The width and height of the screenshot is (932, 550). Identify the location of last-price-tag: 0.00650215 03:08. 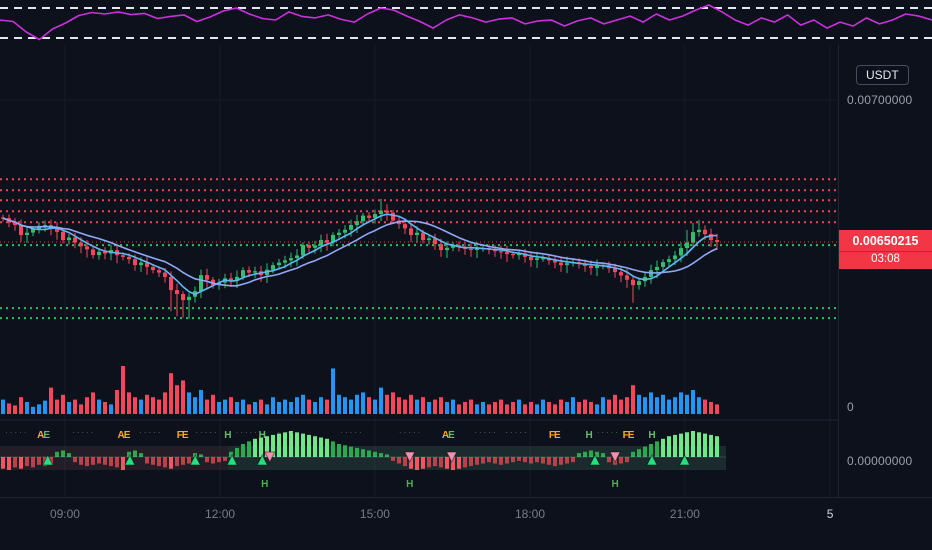
(885, 249).